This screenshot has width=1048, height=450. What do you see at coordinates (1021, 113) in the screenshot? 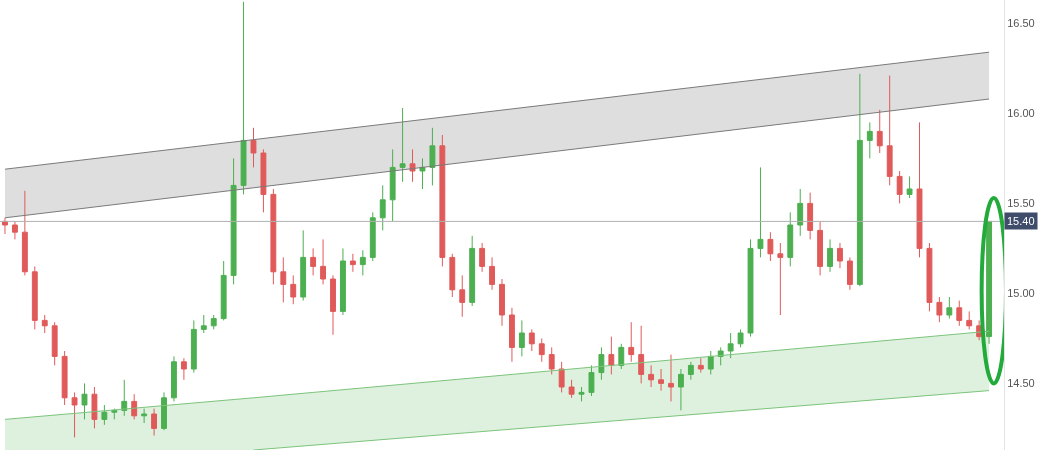
I see `y-tick-label: 16.00` at bounding box center [1021, 113].